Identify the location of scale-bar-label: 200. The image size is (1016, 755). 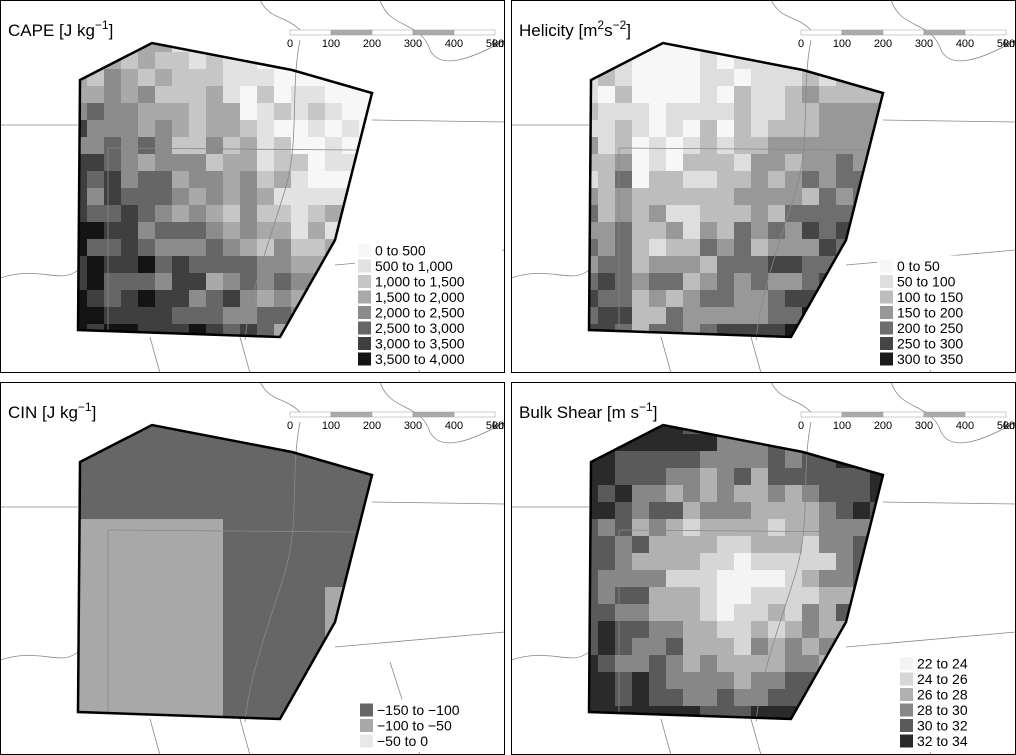
(883, 426).